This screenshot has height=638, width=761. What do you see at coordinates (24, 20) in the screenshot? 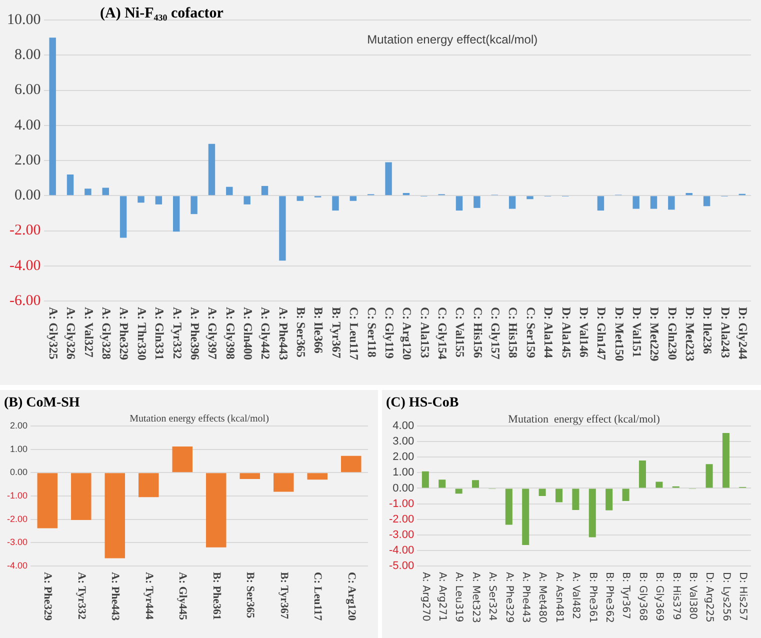
I see `y-tick-label: 10.00` at bounding box center [24, 20].